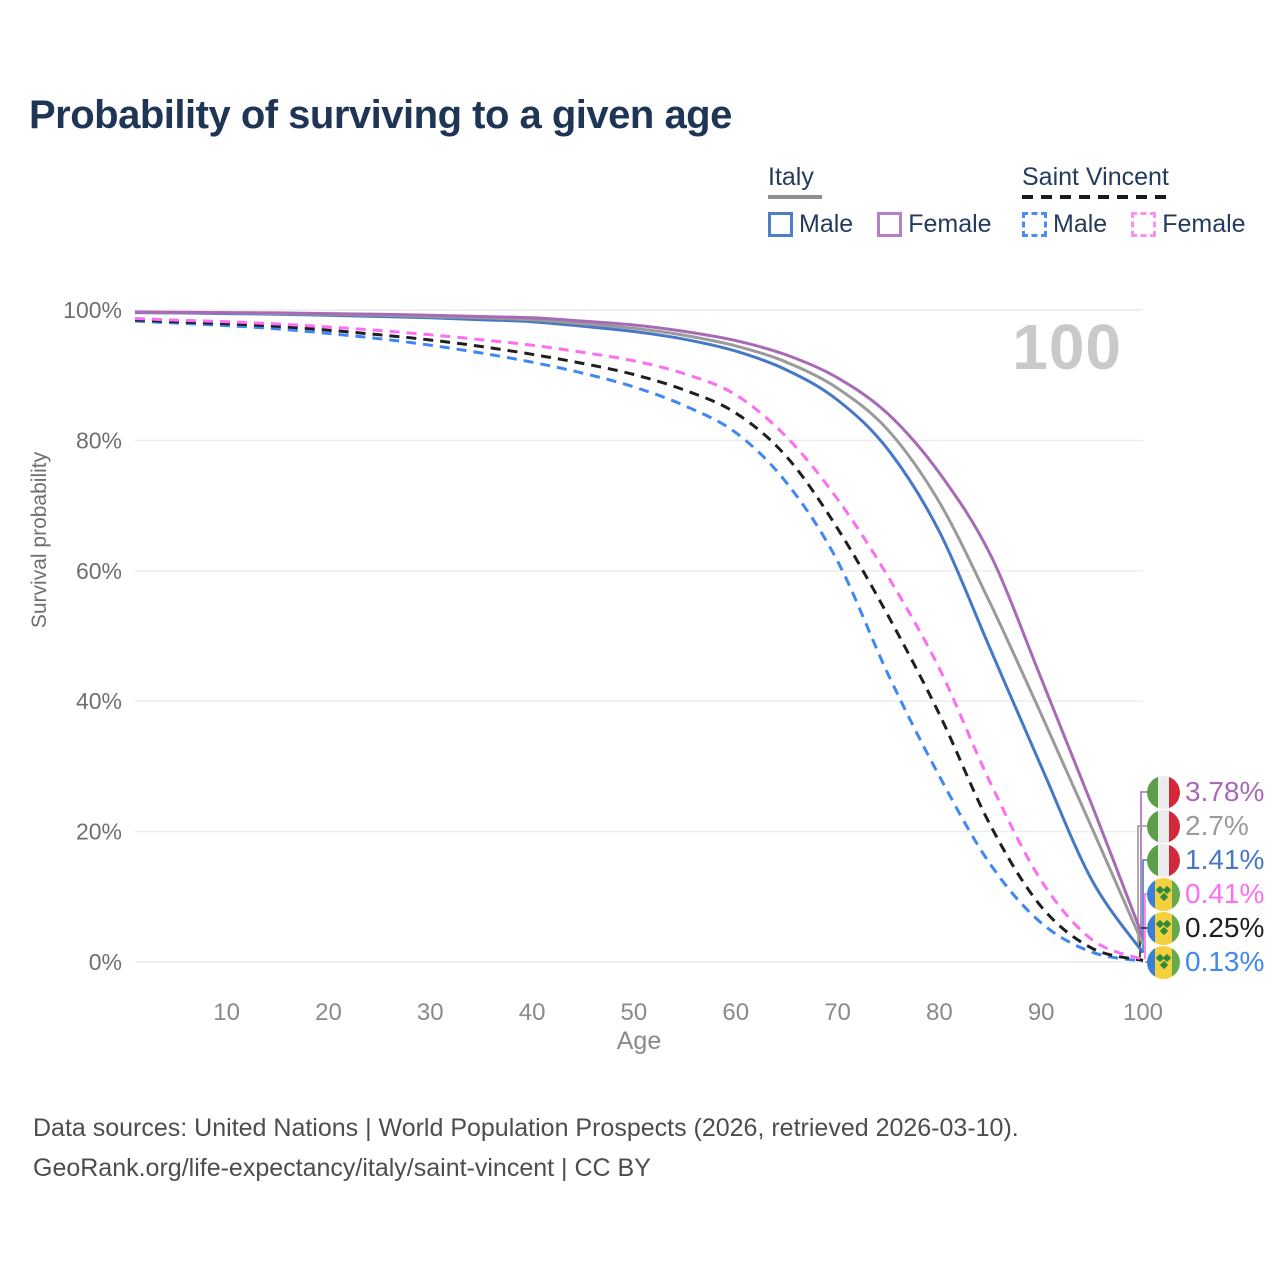 Image resolution: width=1280 pixels, height=1280 pixels. What do you see at coordinates (1225, 791) in the screenshot?
I see `end-value-italy-female: 3.78%` at bounding box center [1225, 791].